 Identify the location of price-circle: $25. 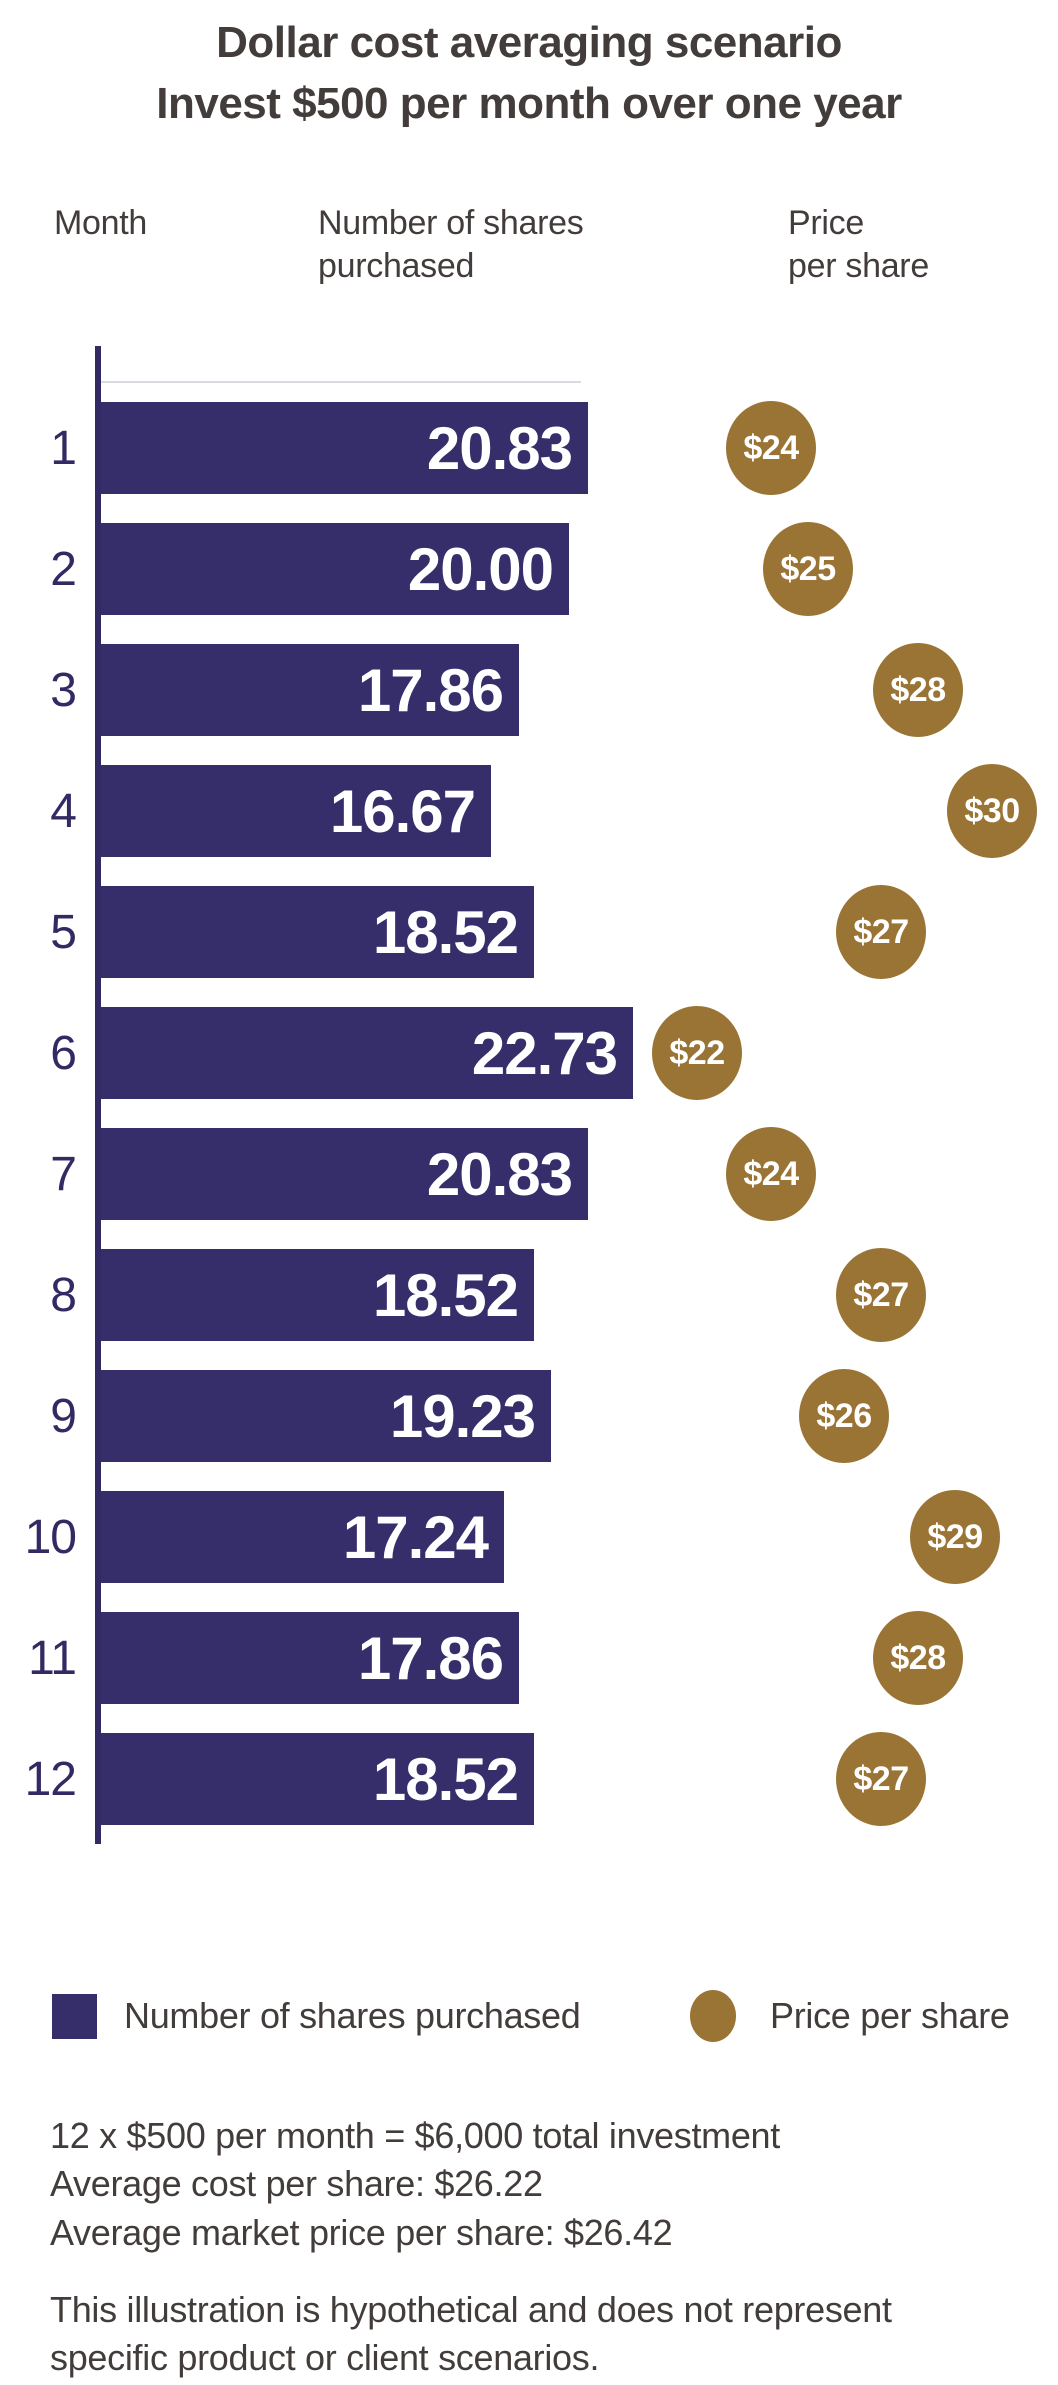
(808, 569).